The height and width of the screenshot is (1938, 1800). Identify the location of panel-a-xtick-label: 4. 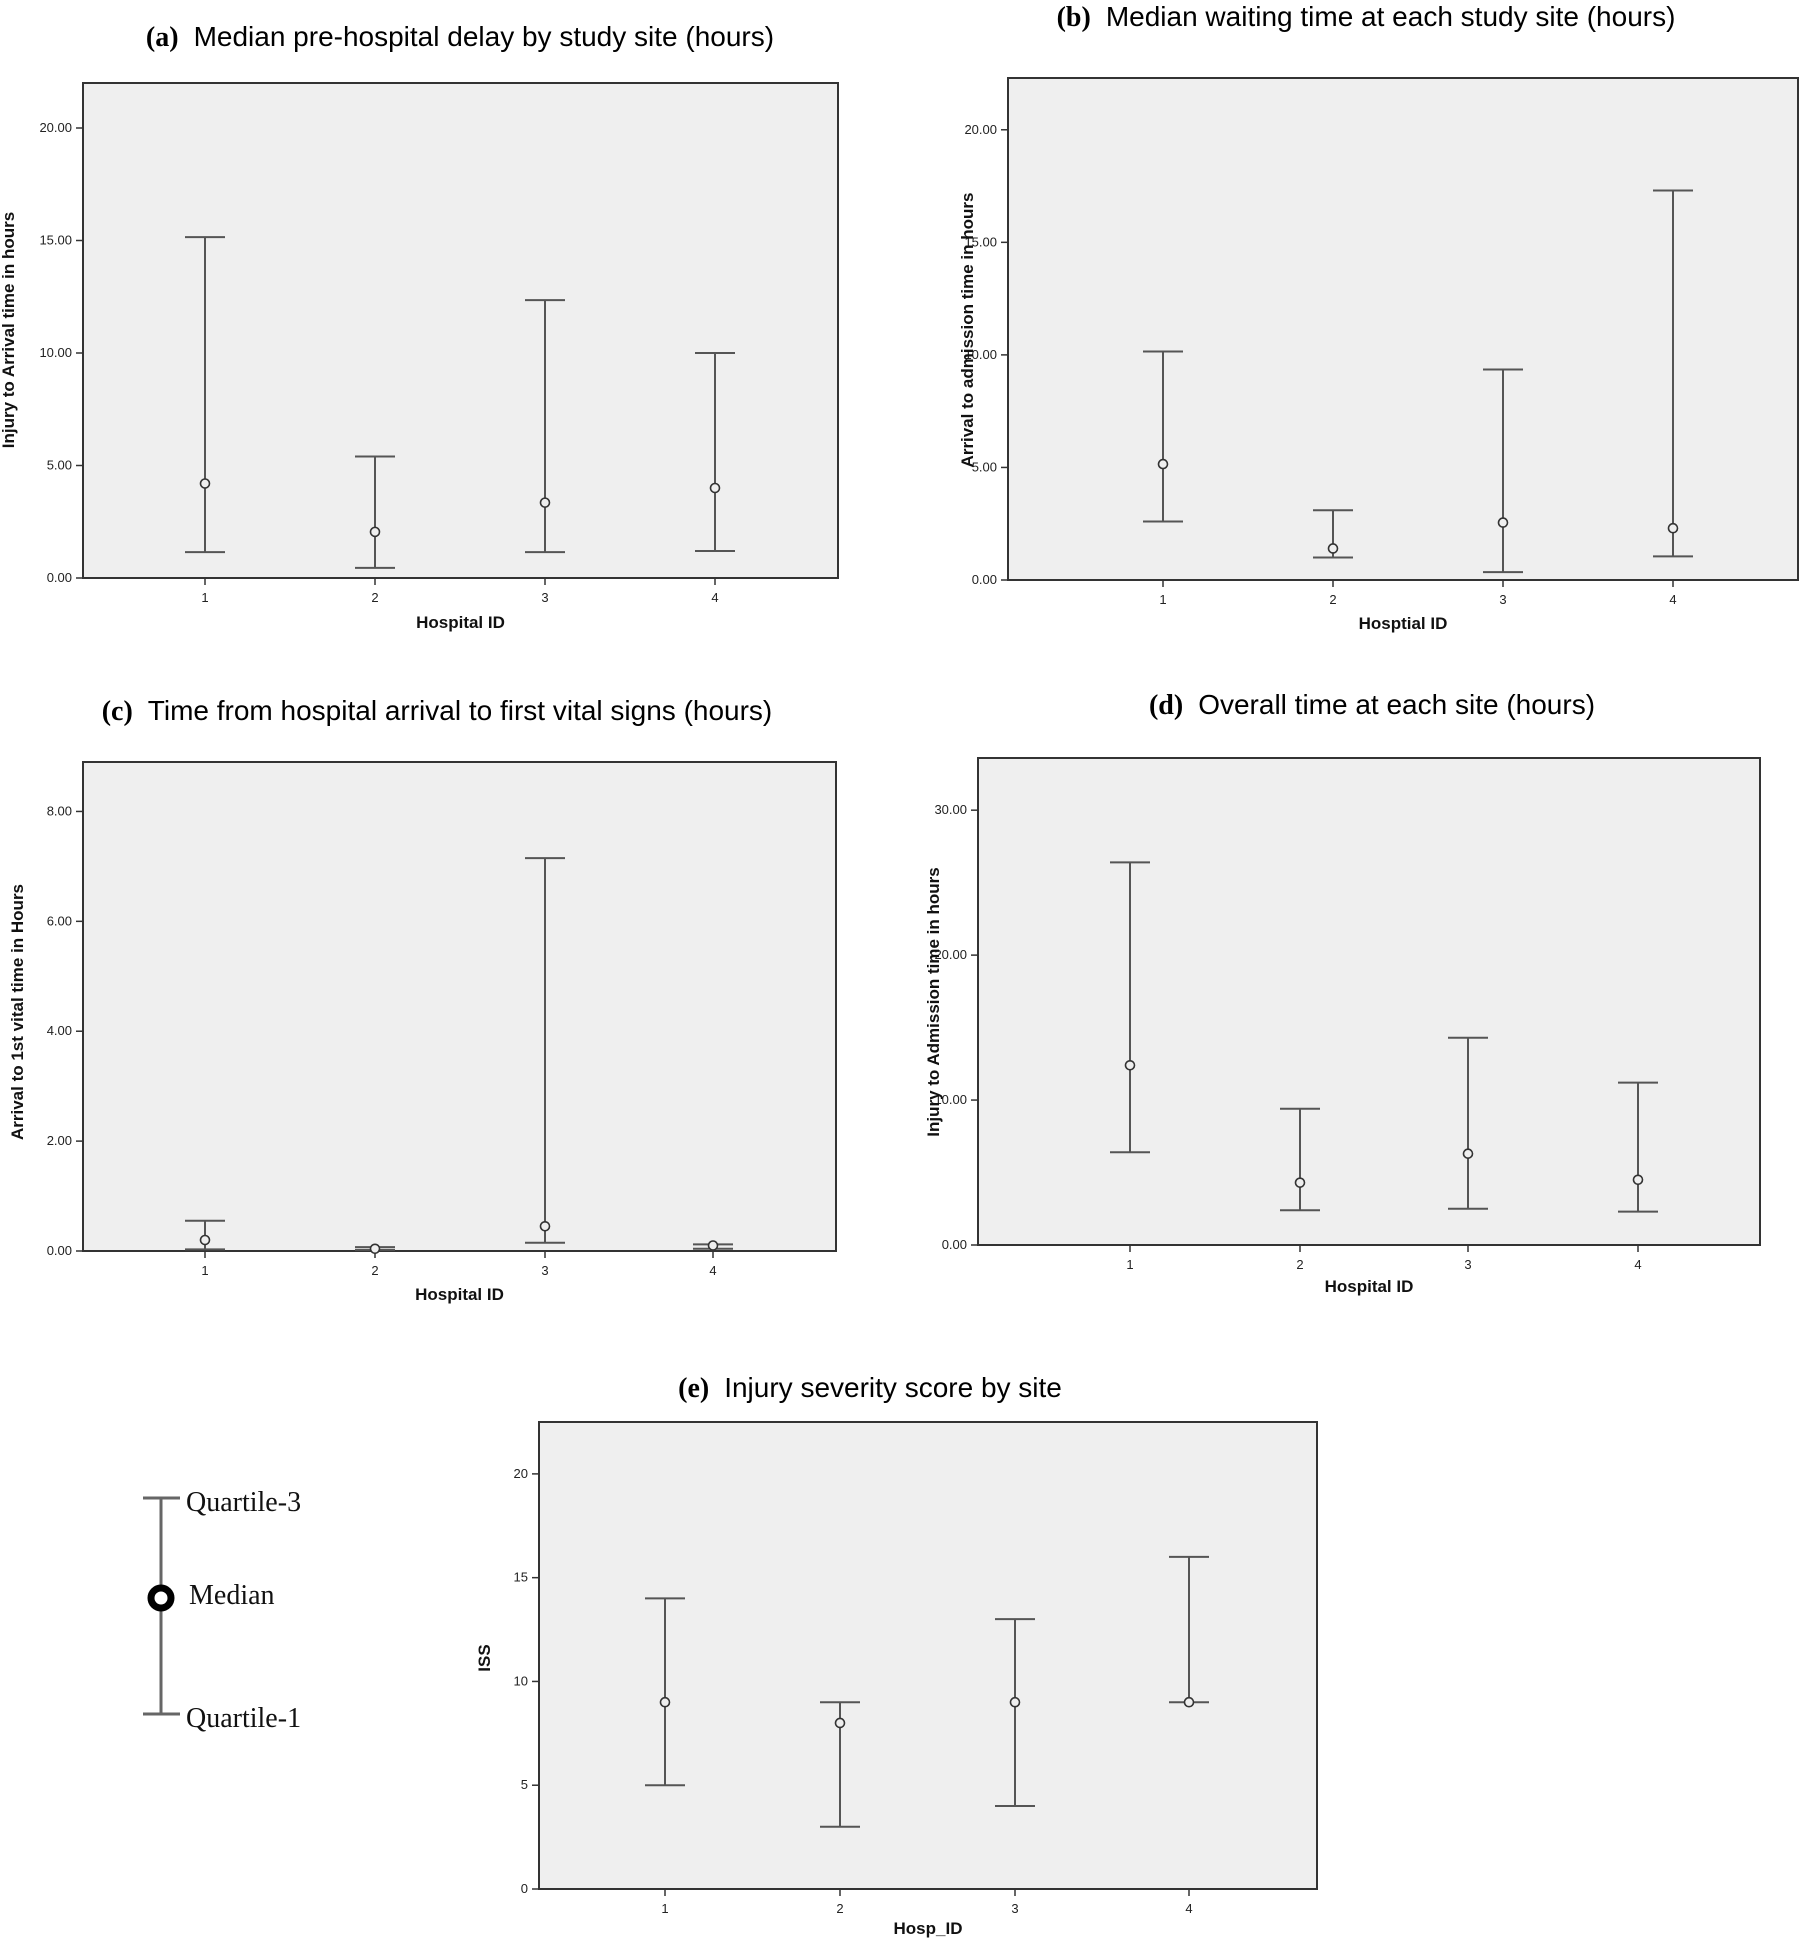
(714, 597).